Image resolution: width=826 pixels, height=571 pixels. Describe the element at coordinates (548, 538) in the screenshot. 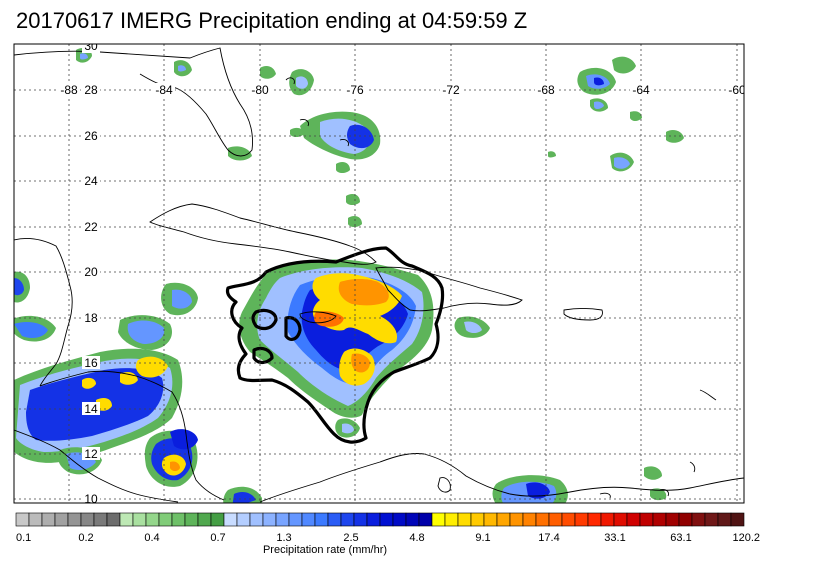

I see `colorbar-tick-label: 17.4` at that location.